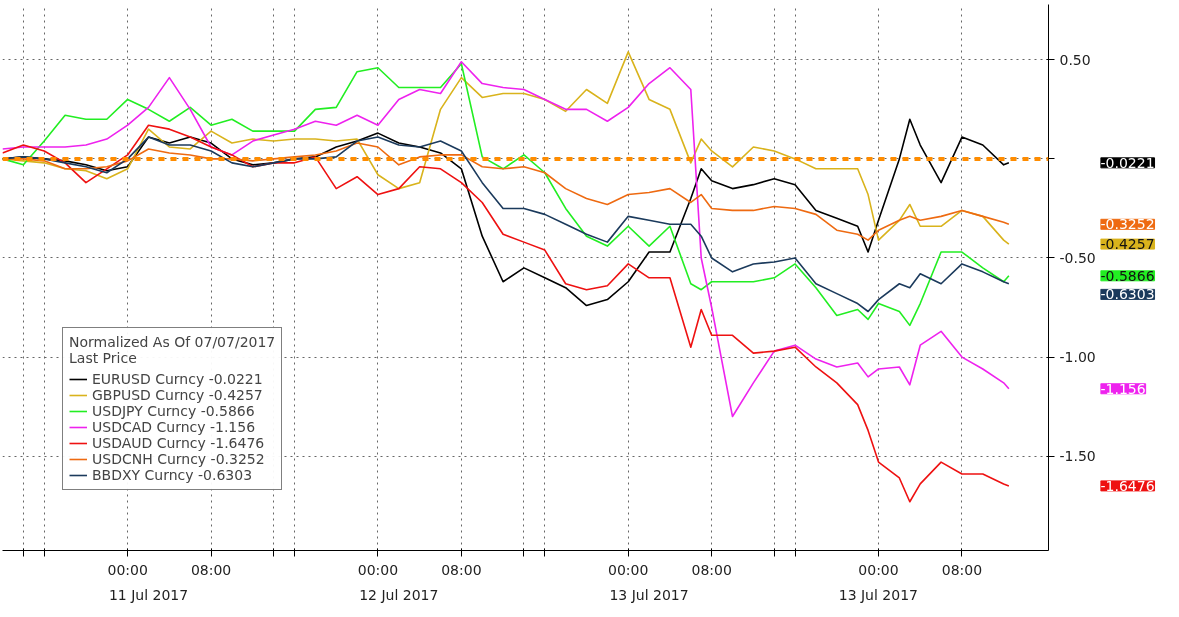  Describe the element at coordinates (177, 395) in the screenshot. I see `legend-label: GBPUSD Curncy -0.4257` at that location.